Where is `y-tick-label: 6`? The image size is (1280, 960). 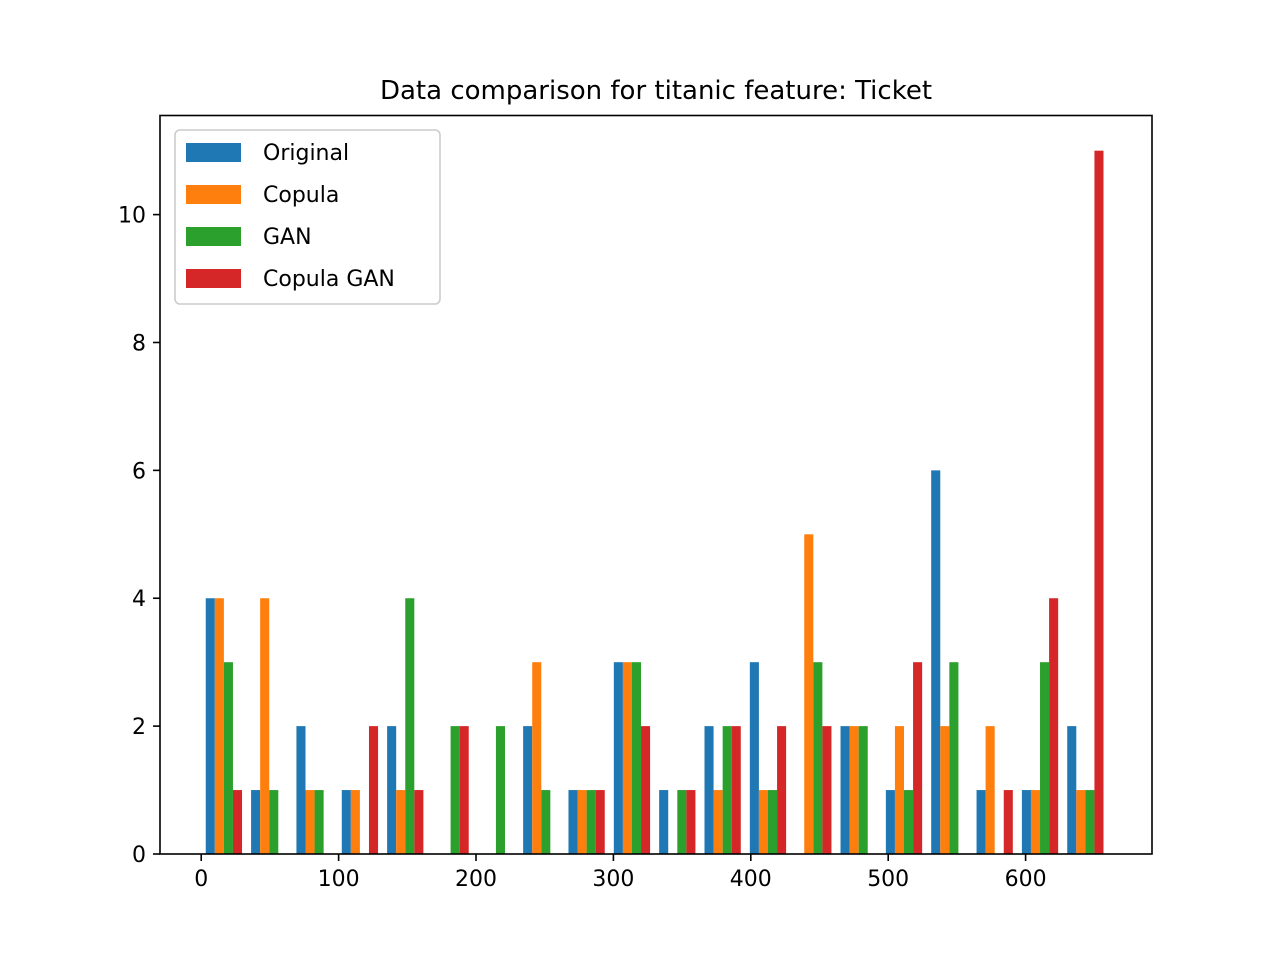 y-tick-label: 6 is located at coordinates (139, 471).